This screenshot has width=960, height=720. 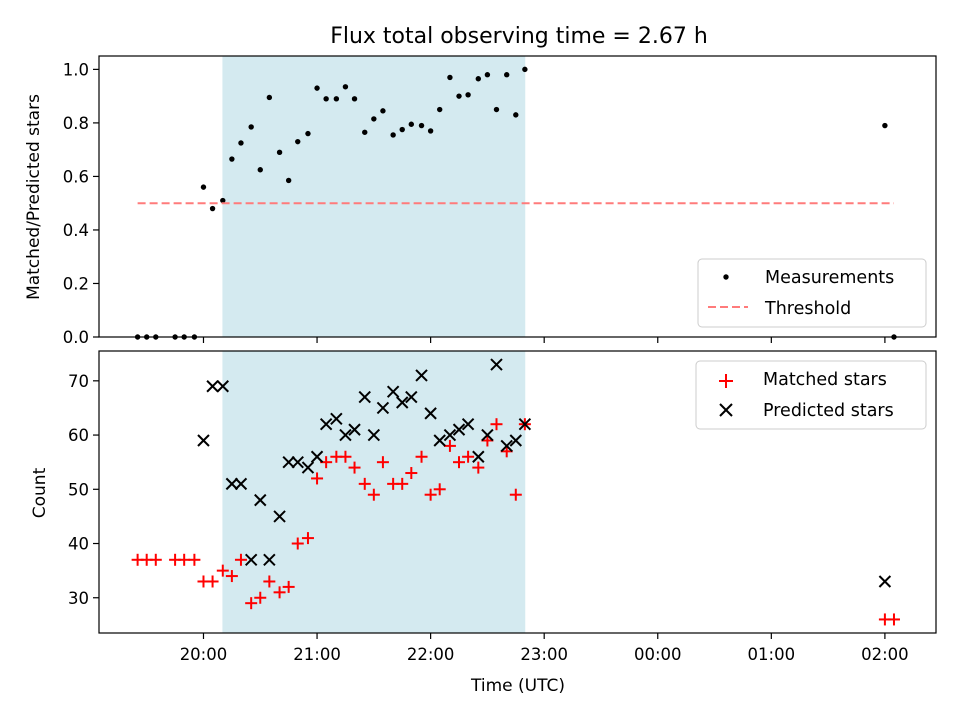 What do you see at coordinates (76, 230) in the screenshot?
I see `top-y-tick-label: 0.4` at bounding box center [76, 230].